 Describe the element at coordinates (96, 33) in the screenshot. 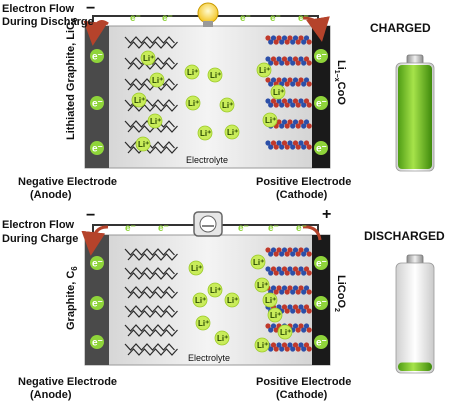

I see `top-left-arrow` at that location.